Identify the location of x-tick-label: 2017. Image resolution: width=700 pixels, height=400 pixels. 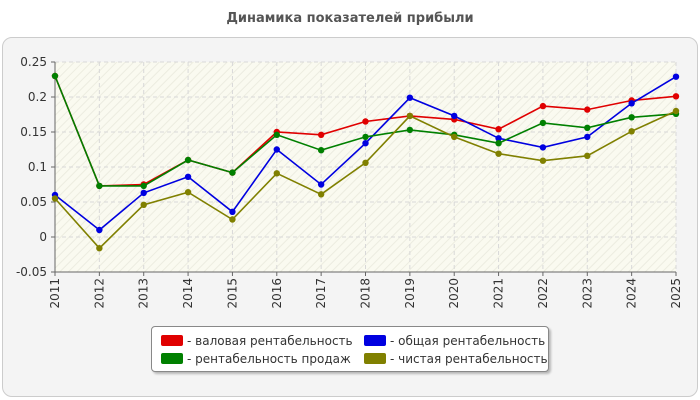
(321, 293).